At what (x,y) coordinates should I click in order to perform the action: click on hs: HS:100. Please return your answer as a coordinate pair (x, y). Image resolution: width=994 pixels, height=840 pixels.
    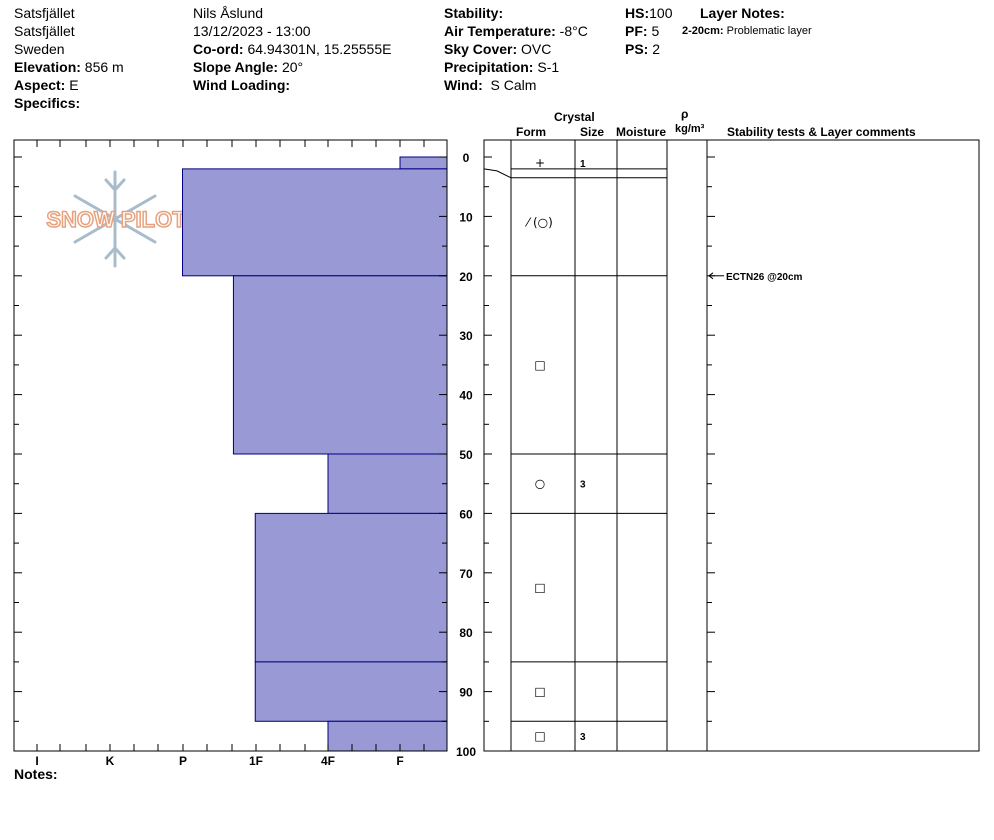
    Looking at the image, I should click on (649, 13).